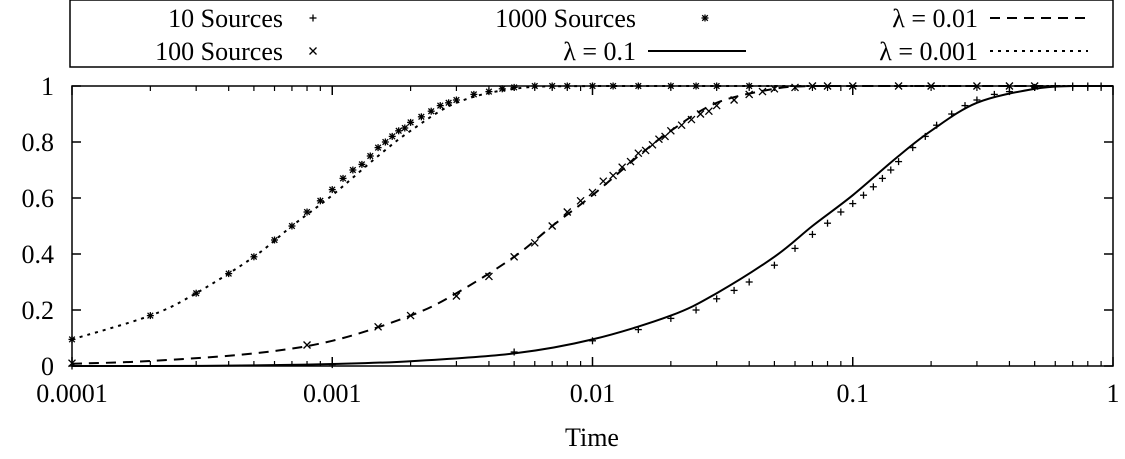  Describe the element at coordinates (38, 254) in the screenshot. I see `y-tick-label: 0.4` at that location.